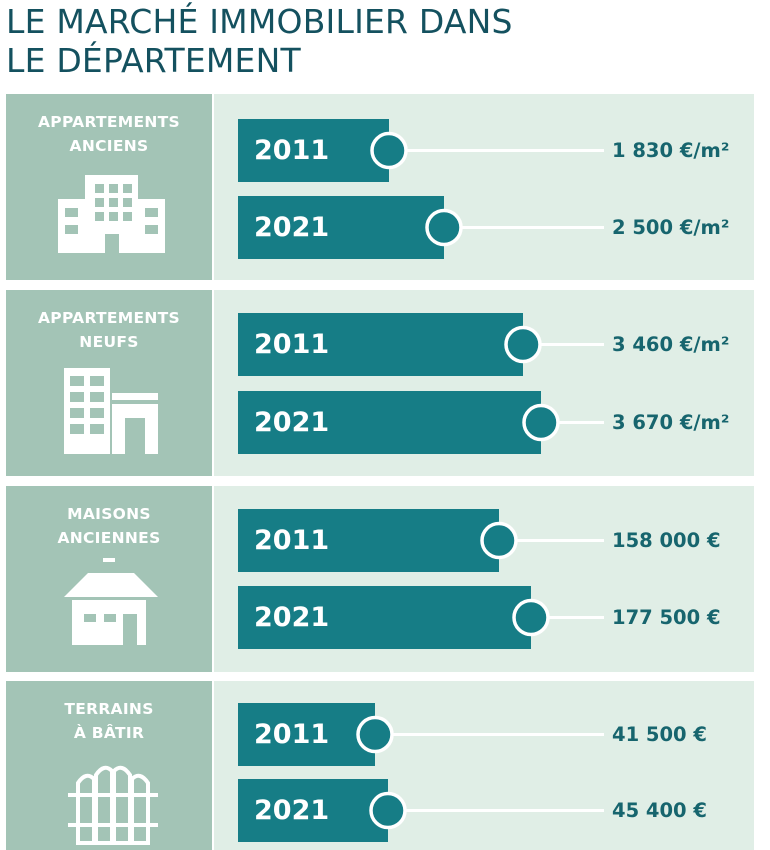  What do you see at coordinates (109, 134) in the screenshot?
I see `category-label: APPARTEMENTS ANCIENS` at bounding box center [109, 134].